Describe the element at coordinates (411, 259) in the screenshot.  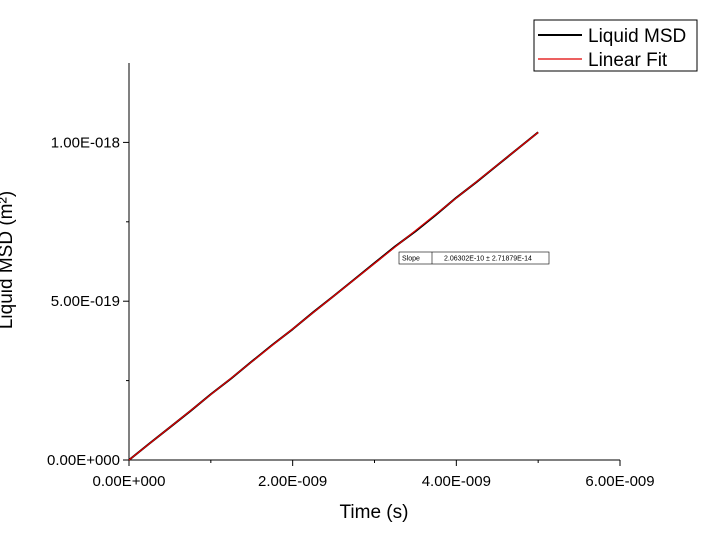
I see `fit-table-label: Slope` at that location.